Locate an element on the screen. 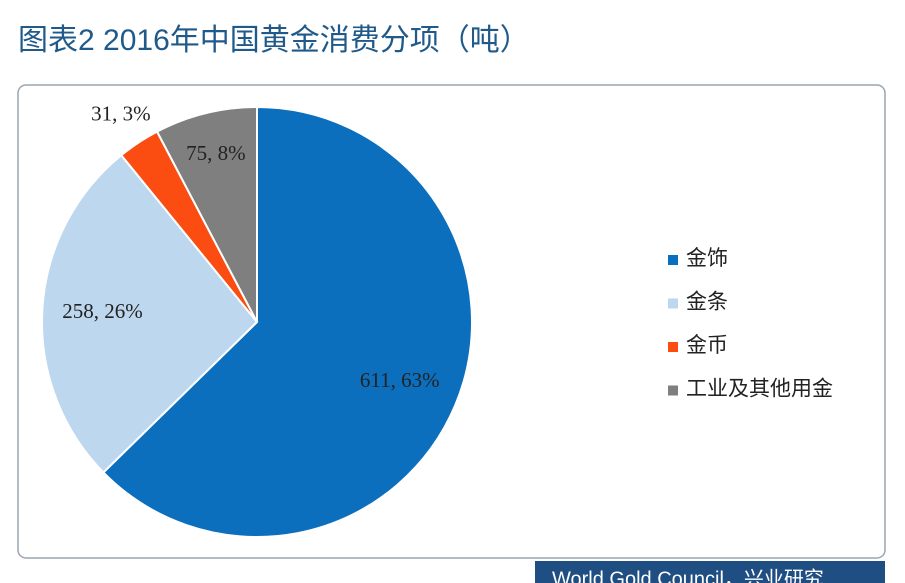 This screenshot has height=583, width=905. legend-label: 金条 is located at coordinates (707, 301).